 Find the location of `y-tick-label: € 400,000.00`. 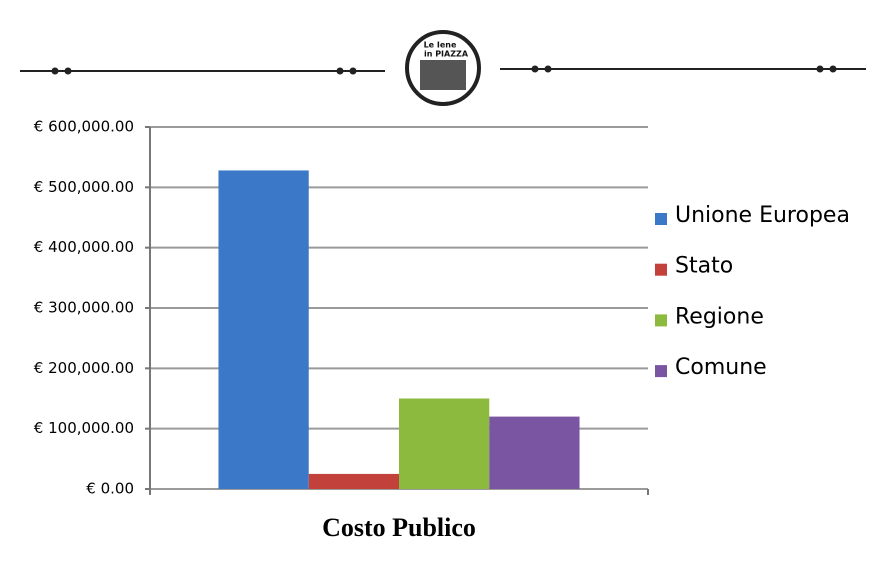

y-tick-label: € 400,000.00 is located at coordinates (84, 247).